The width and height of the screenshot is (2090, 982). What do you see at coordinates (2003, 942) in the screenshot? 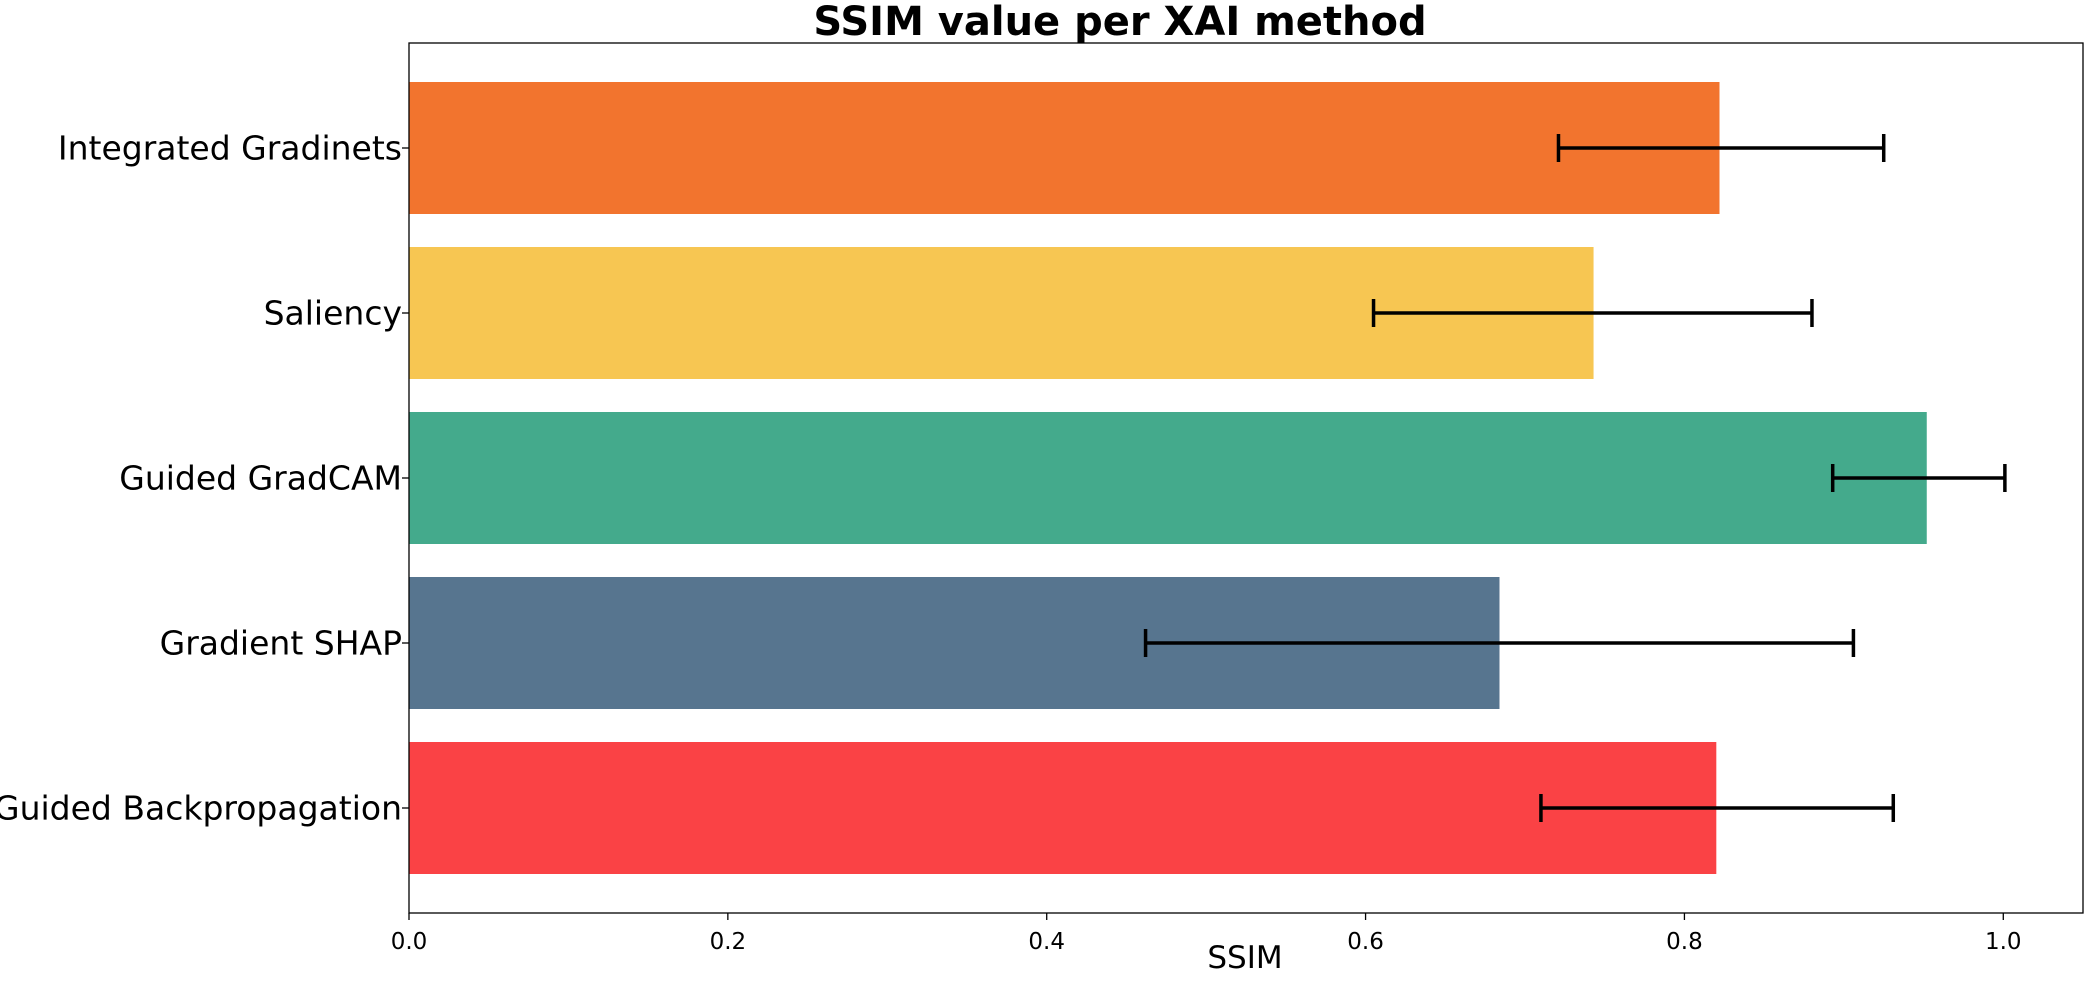
I see `x-tick-label-5: 1.0` at bounding box center [2003, 942].